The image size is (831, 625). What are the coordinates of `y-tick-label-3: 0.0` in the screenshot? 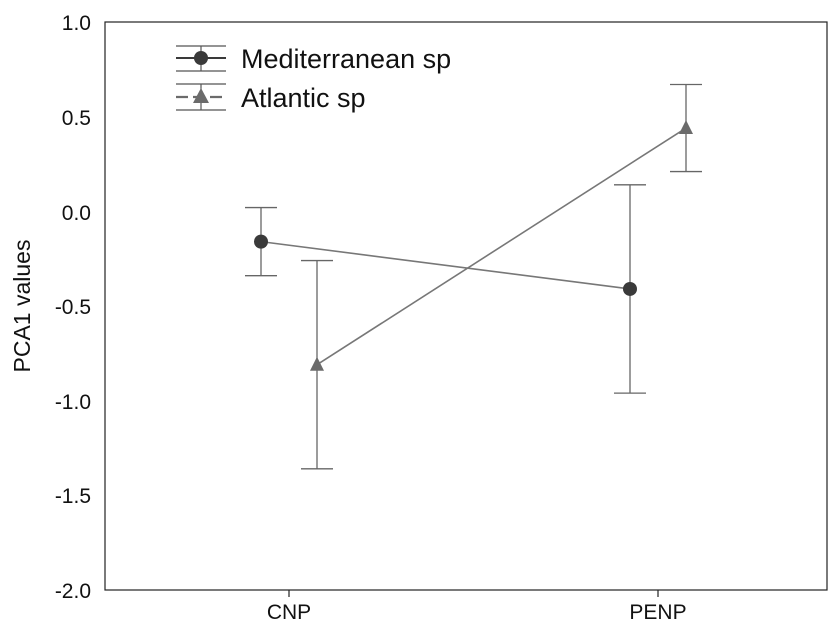 It's located at (76, 213).